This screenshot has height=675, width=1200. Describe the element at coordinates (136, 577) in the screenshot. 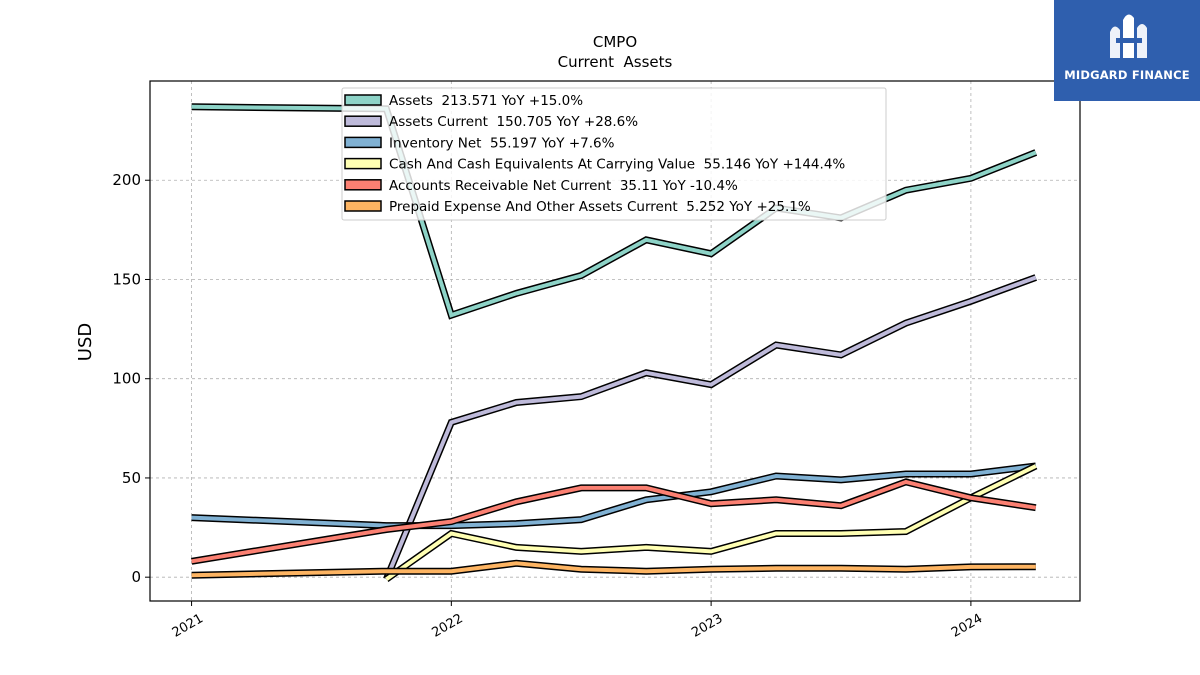

I see `y-tick-label: 0` at that location.